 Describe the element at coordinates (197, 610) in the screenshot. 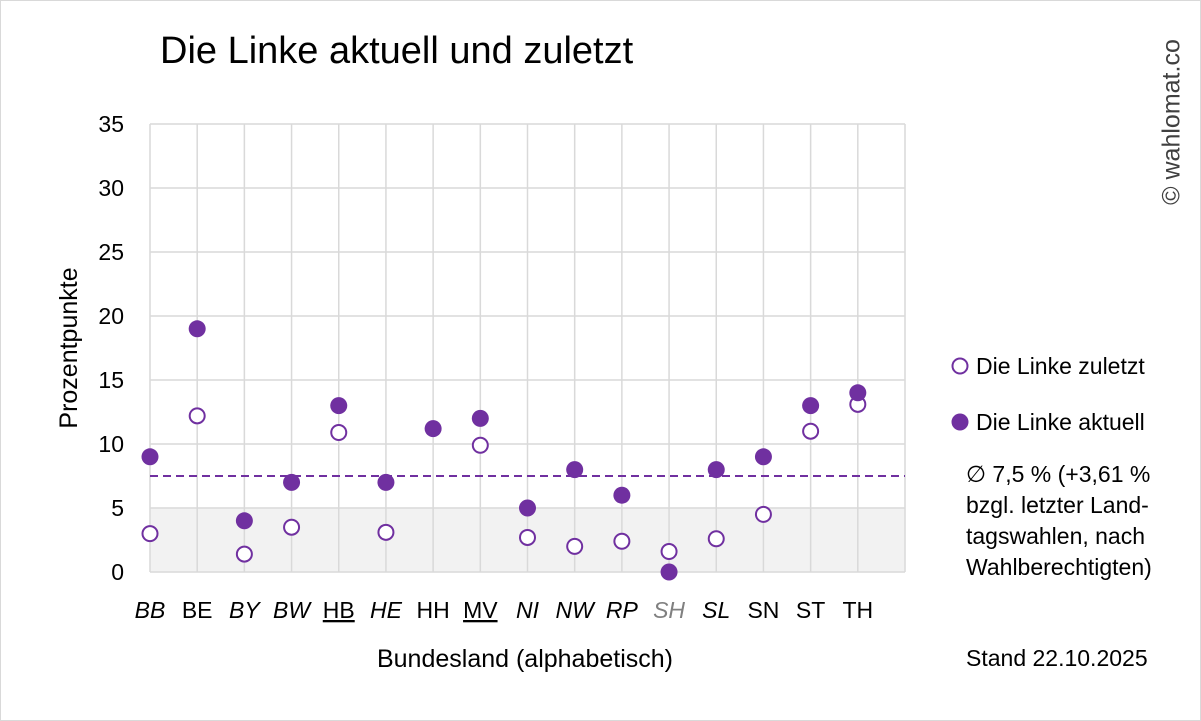

I see `x-tick-label: BE` at that location.